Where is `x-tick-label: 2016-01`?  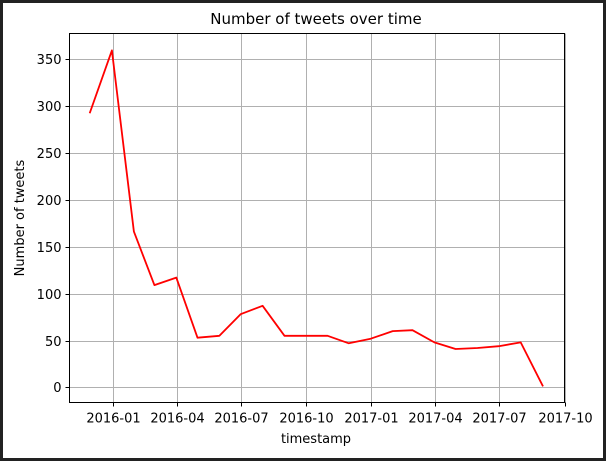 x-tick-label: 2016-01 is located at coordinates (113, 419).